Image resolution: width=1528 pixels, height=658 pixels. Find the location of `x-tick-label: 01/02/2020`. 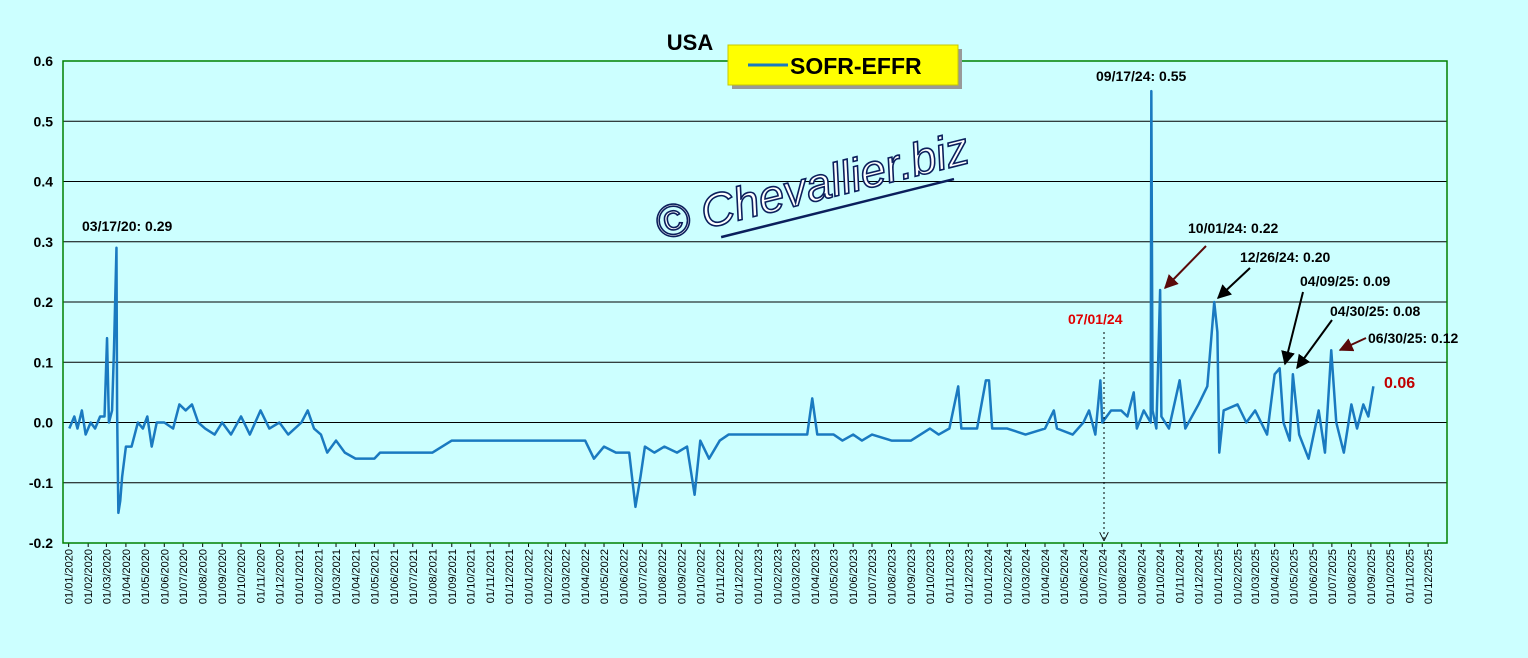

x-tick-label: 01/02/2020 is located at coordinates (89, 576).